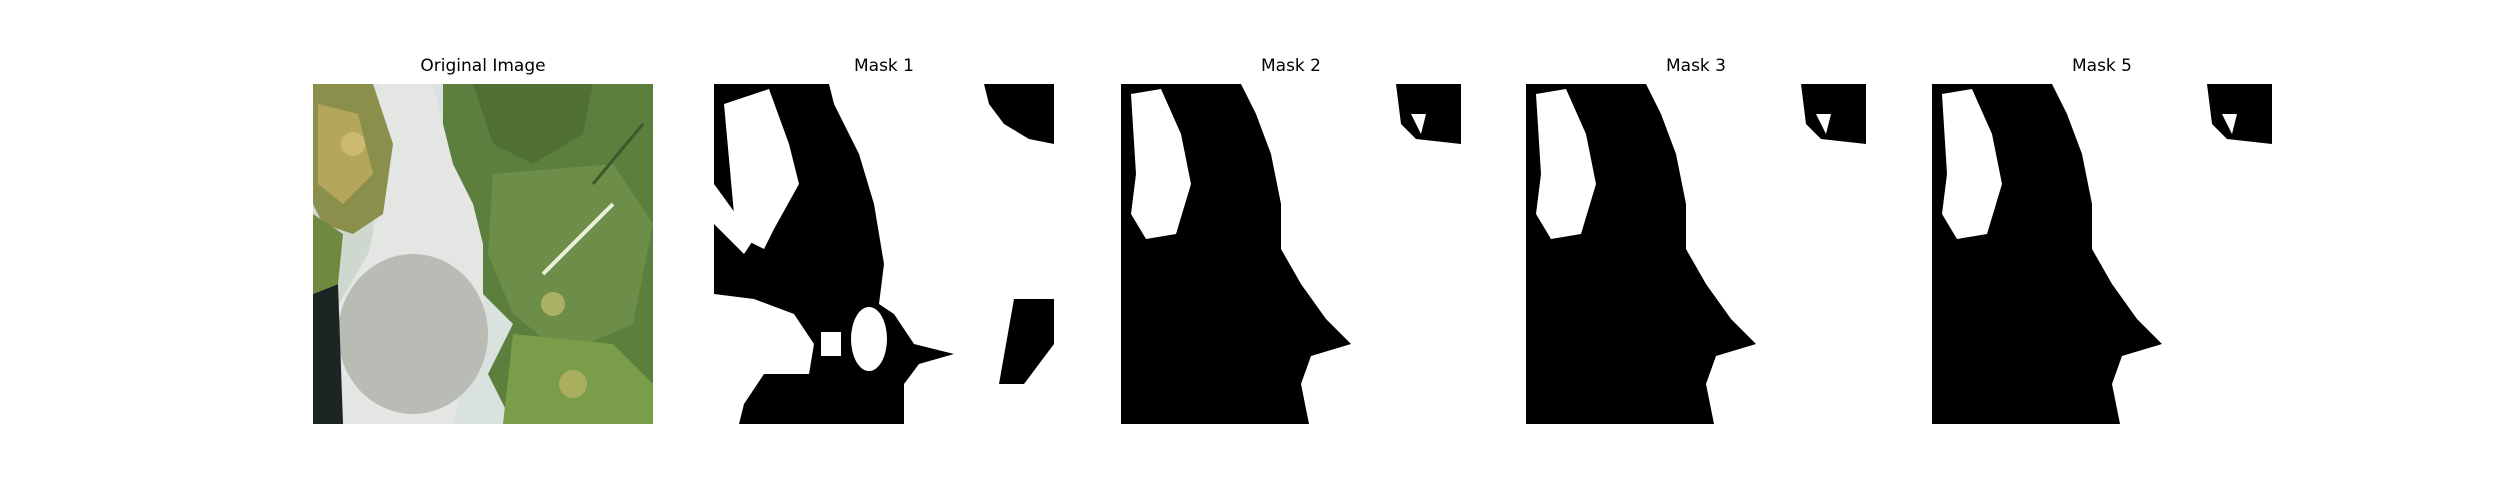  Describe the element at coordinates (2101, 66) in the screenshot. I see `panel-title: Mask 5` at that location.